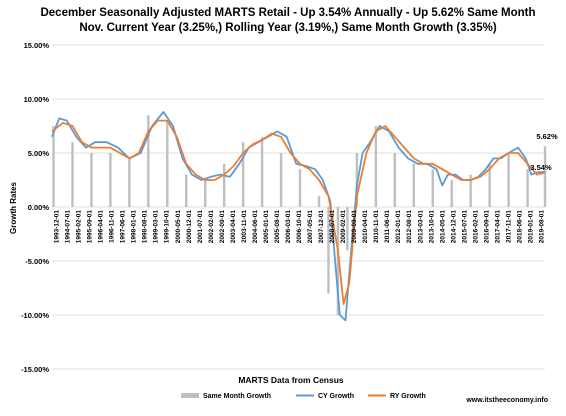  I want to click on x-tick-label: 2007-12-01, so click(321, 227).